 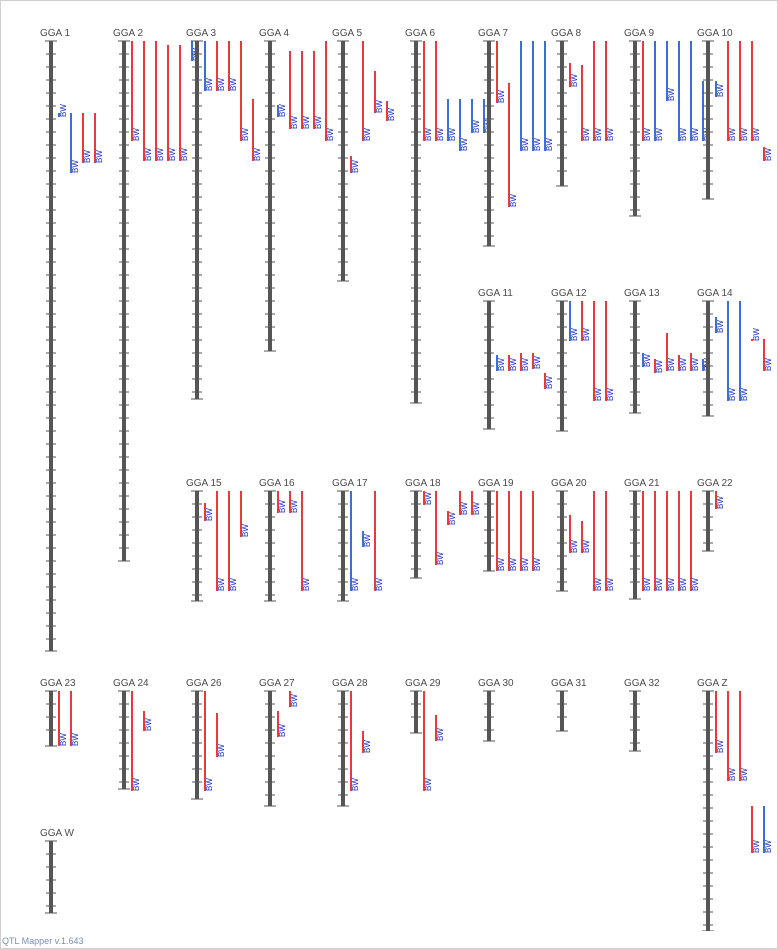 What do you see at coordinates (668, 351) in the screenshot?
I see `chromosome-group: GGA 13BWBWBWBWBWBW` at bounding box center [668, 351].